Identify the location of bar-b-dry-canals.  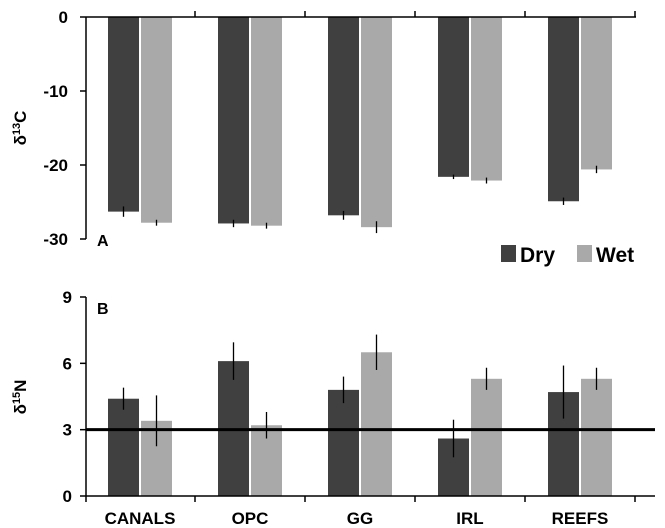
(123, 447).